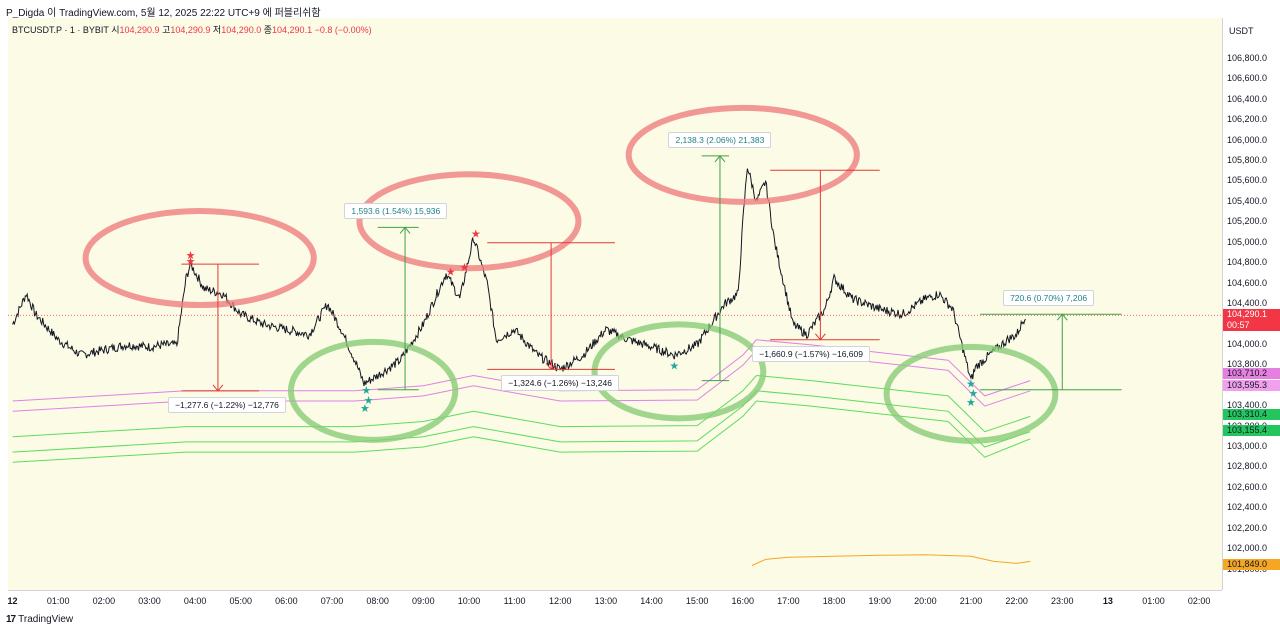 This screenshot has width=1280, height=634. I want to click on high-value: 104,290.9, so click(190, 30).